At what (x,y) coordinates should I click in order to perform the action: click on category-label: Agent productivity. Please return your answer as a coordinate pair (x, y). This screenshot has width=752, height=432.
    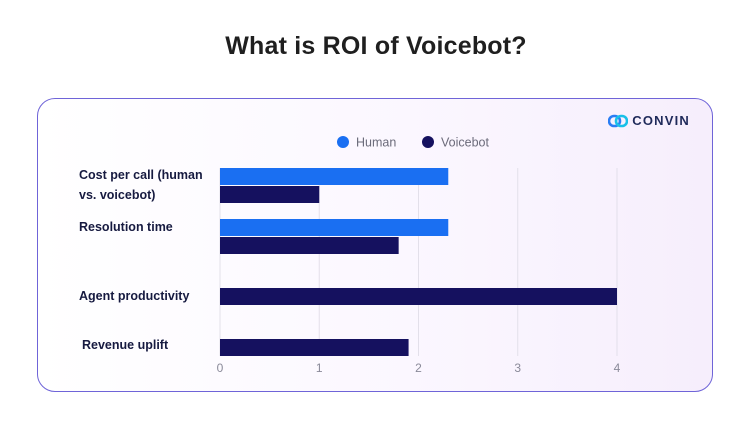
    Looking at the image, I should click on (134, 296).